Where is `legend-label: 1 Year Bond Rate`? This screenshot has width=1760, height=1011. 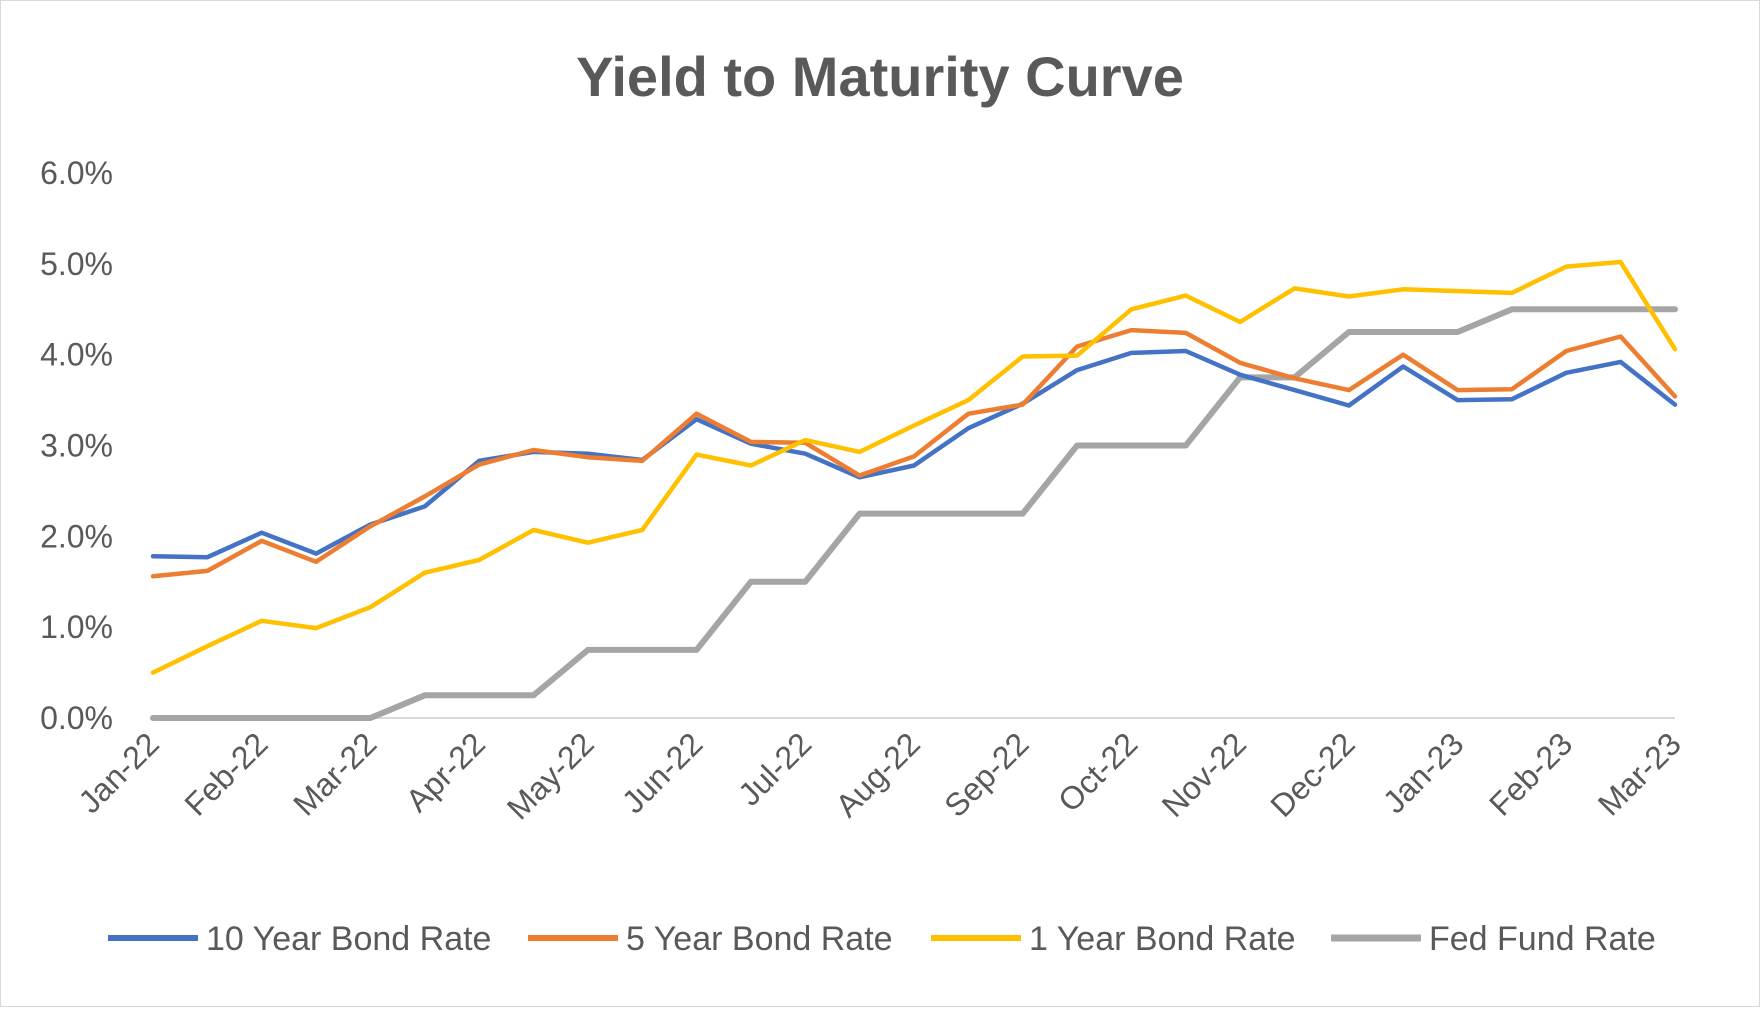
legend-label: 1 Year Bond Rate is located at coordinates (1162, 939).